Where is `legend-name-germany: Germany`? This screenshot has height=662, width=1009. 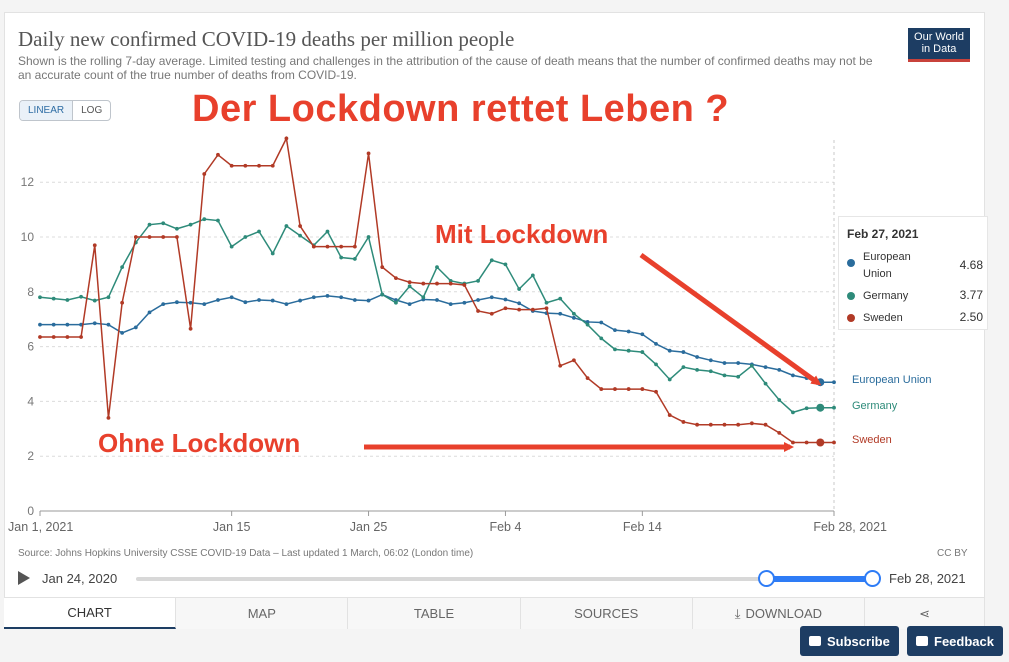
legend-name-germany: Germany is located at coordinates (886, 296).